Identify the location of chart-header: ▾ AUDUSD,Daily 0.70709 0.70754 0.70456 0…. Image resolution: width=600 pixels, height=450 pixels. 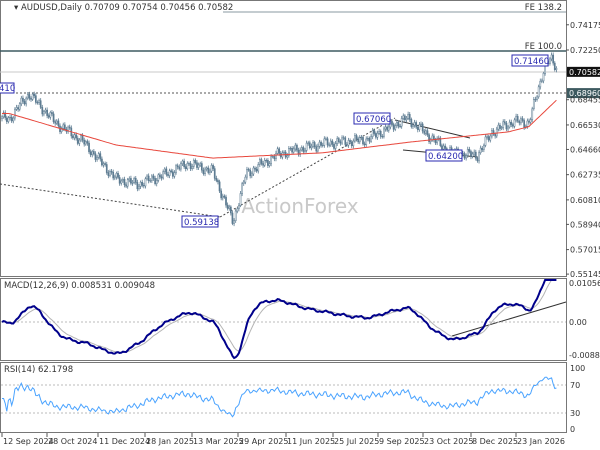
(123, 8).